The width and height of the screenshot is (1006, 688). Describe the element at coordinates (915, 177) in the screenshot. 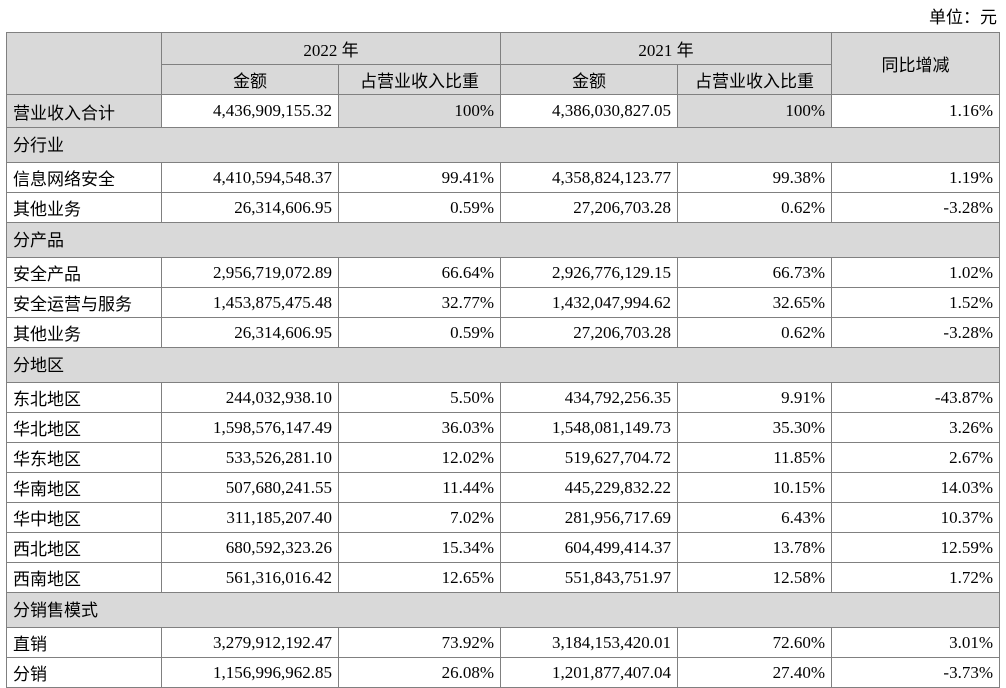

I see `yoy-cell: 1.19%` at that location.